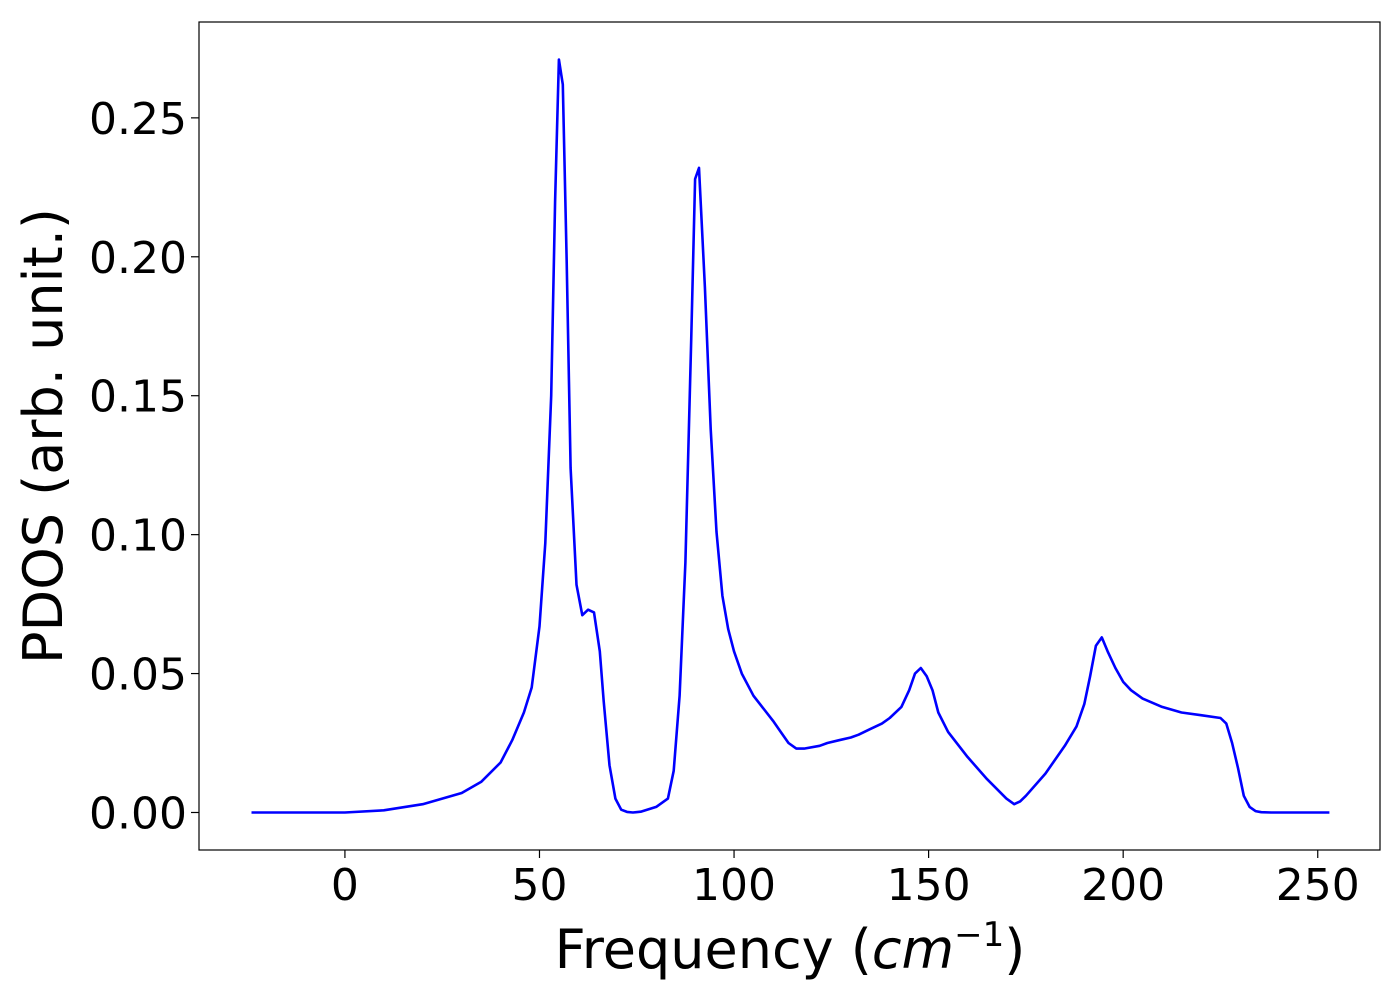  I want to click on x-axis-label-exponent: −1, so click(979, 935).